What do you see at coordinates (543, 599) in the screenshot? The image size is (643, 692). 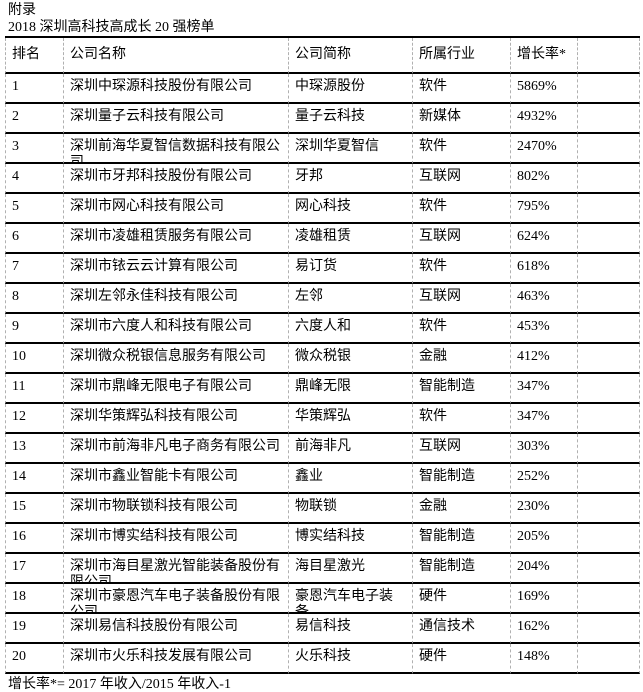 I see `growth-rate-cell: 169%` at bounding box center [543, 599].